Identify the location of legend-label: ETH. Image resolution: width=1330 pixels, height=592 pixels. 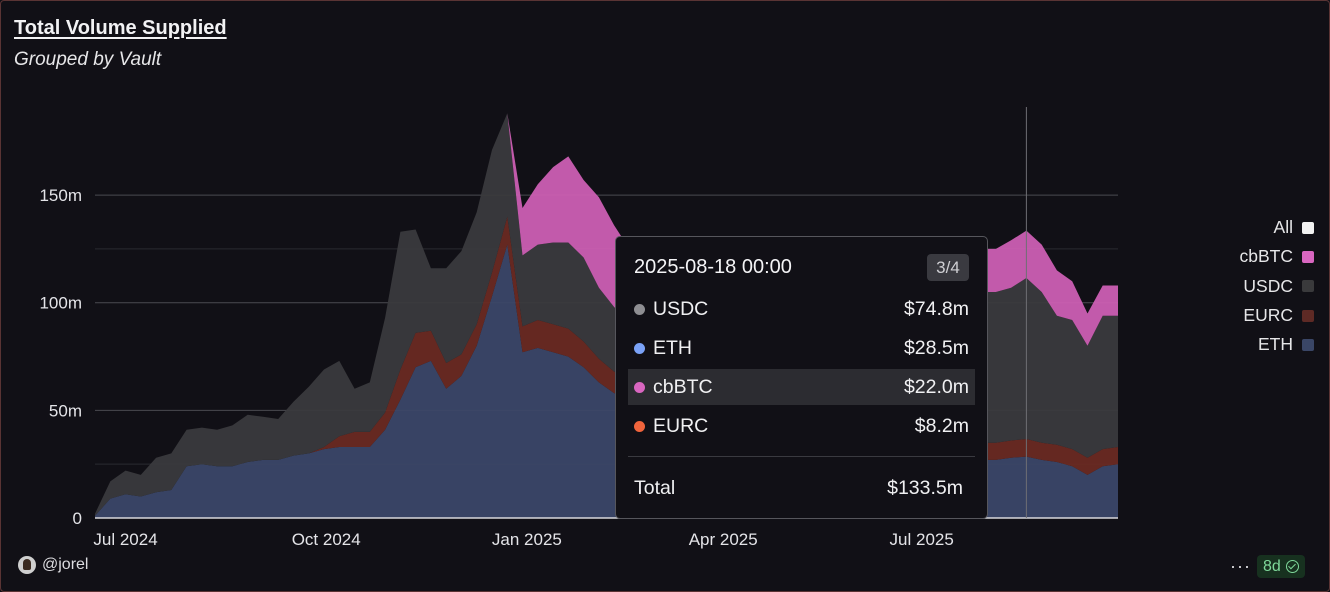
(1275, 344).